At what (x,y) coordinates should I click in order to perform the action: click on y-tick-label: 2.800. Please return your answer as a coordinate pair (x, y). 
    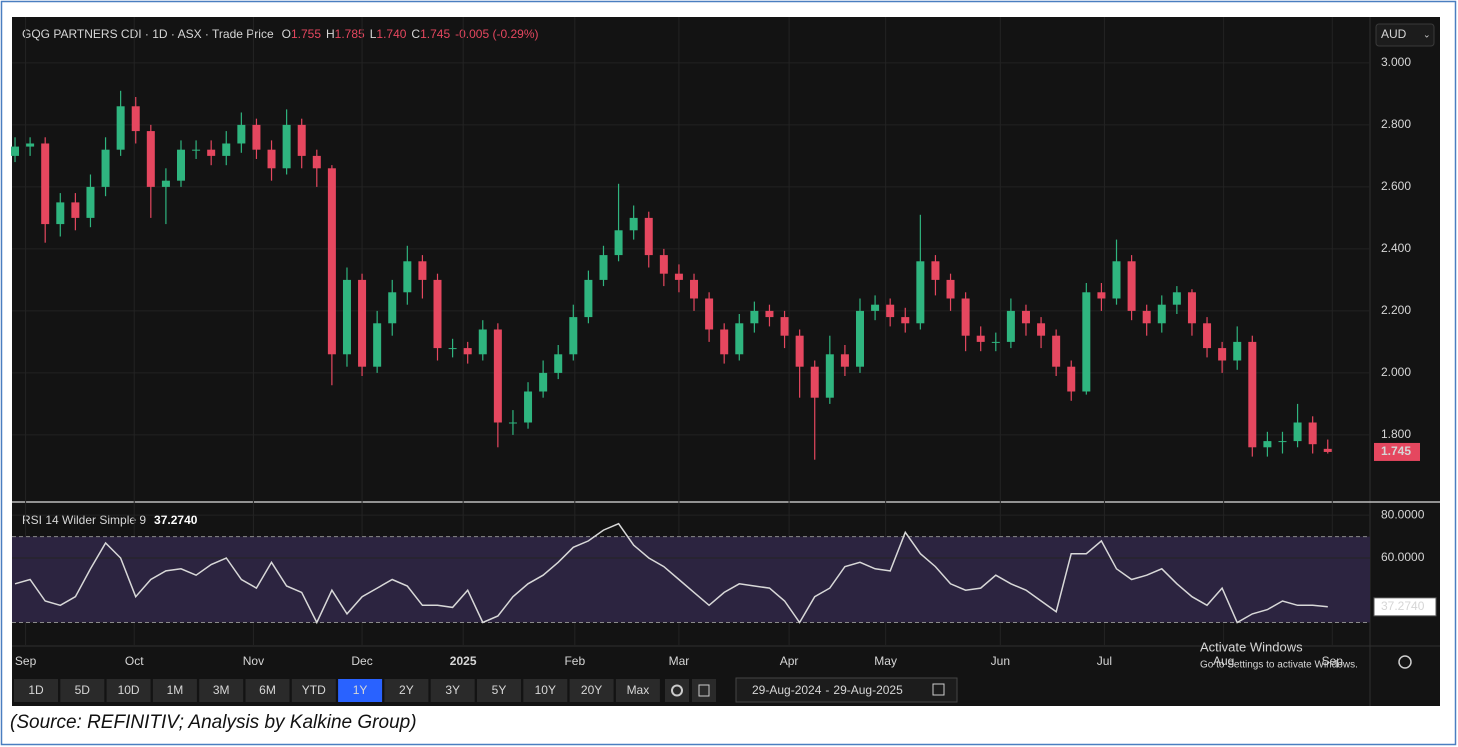
    Looking at the image, I should click on (1396, 124).